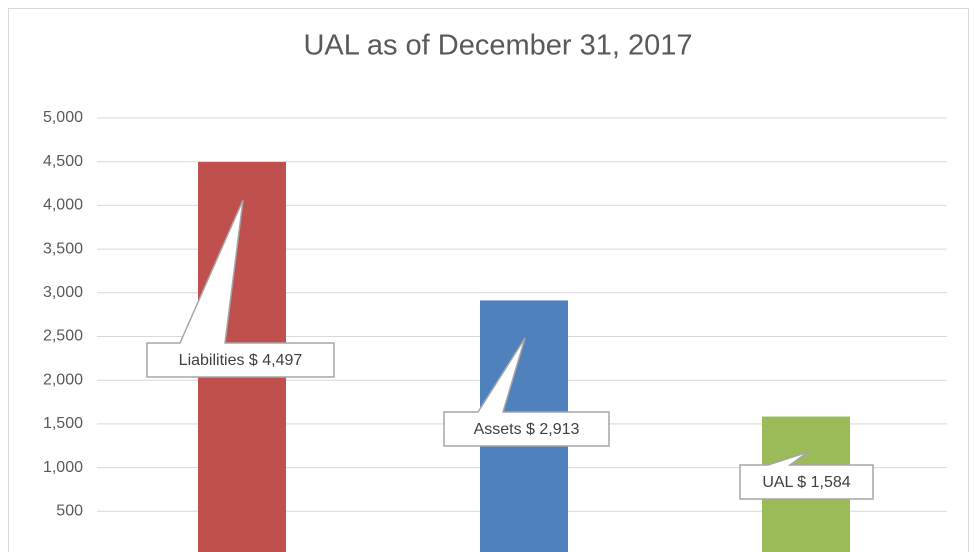 The image size is (975, 552). Describe the element at coordinates (497, 46) in the screenshot. I see `chart-title: UAL as of December 31, 2017` at that location.